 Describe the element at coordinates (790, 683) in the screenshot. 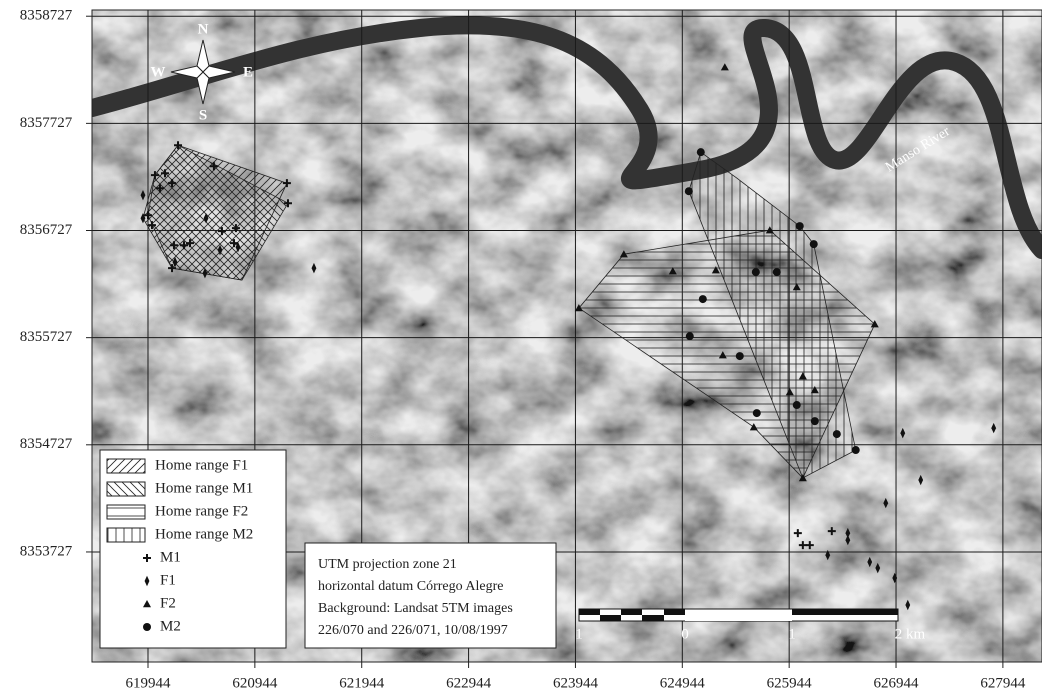

I see `x-tick-label: 625944` at that location.